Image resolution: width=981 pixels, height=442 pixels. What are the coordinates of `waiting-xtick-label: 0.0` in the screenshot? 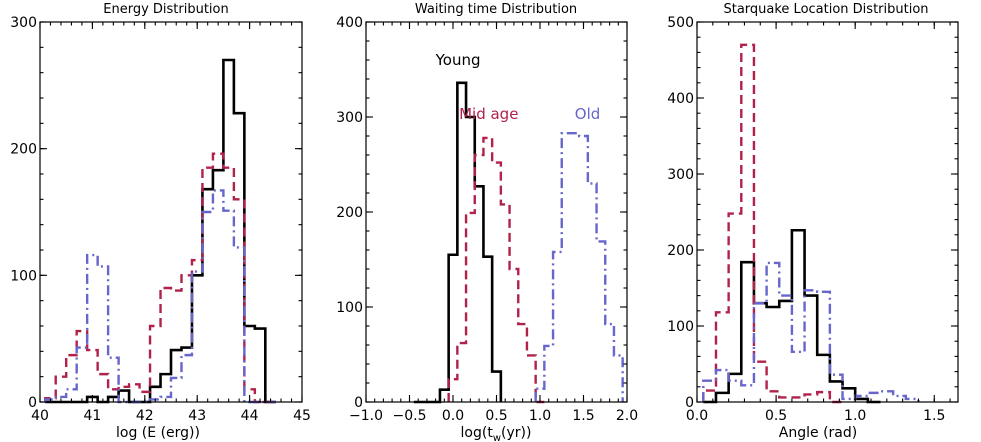 It's located at (453, 416).